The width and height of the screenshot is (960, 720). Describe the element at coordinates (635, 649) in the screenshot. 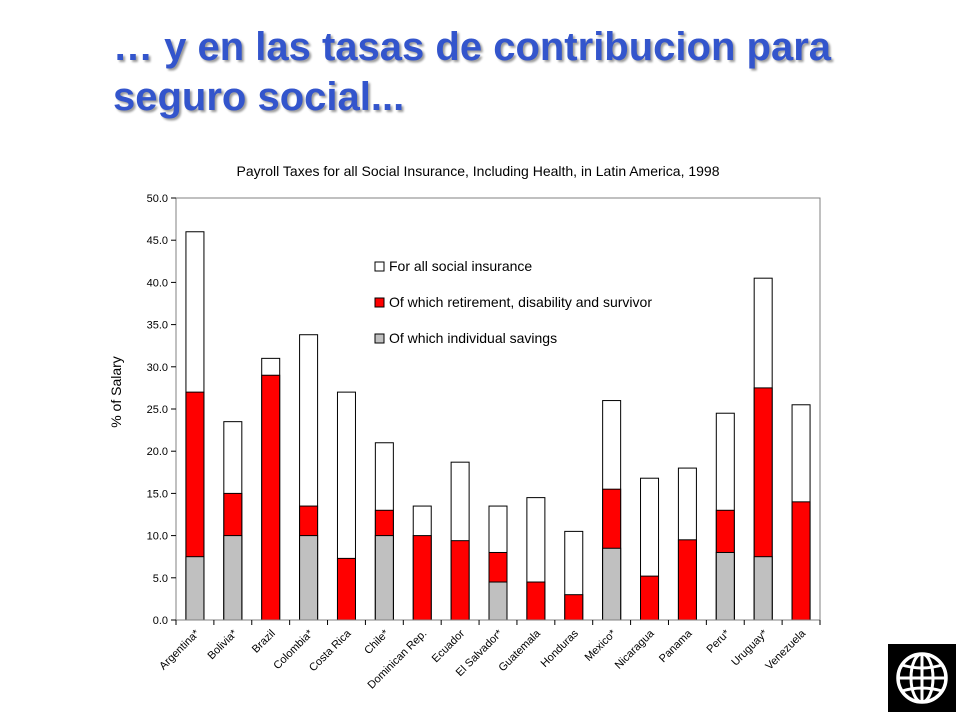

I see `x-tick-label: Nicaragua` at that location.